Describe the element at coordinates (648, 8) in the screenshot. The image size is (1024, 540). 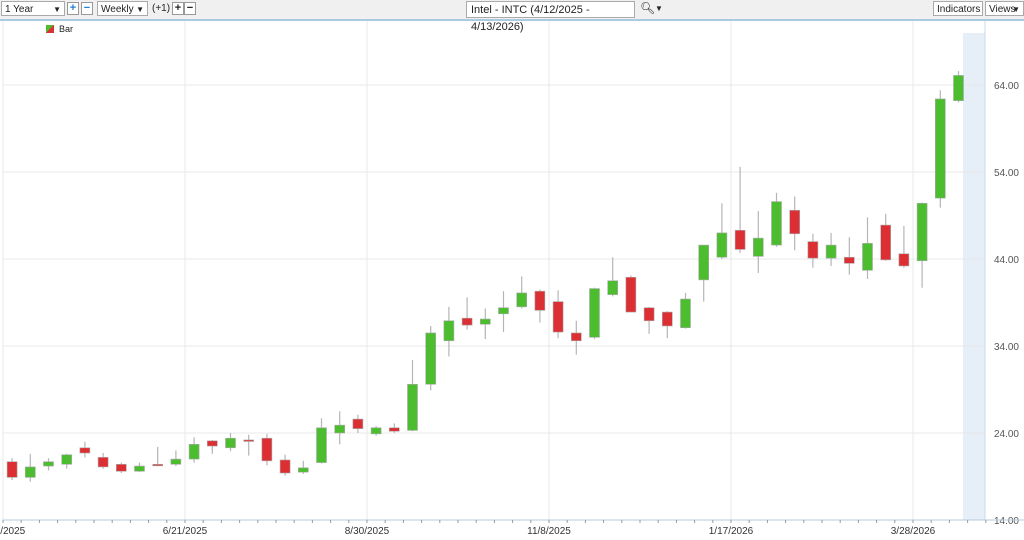
I see `search-icon: 🔍︎` at that location.